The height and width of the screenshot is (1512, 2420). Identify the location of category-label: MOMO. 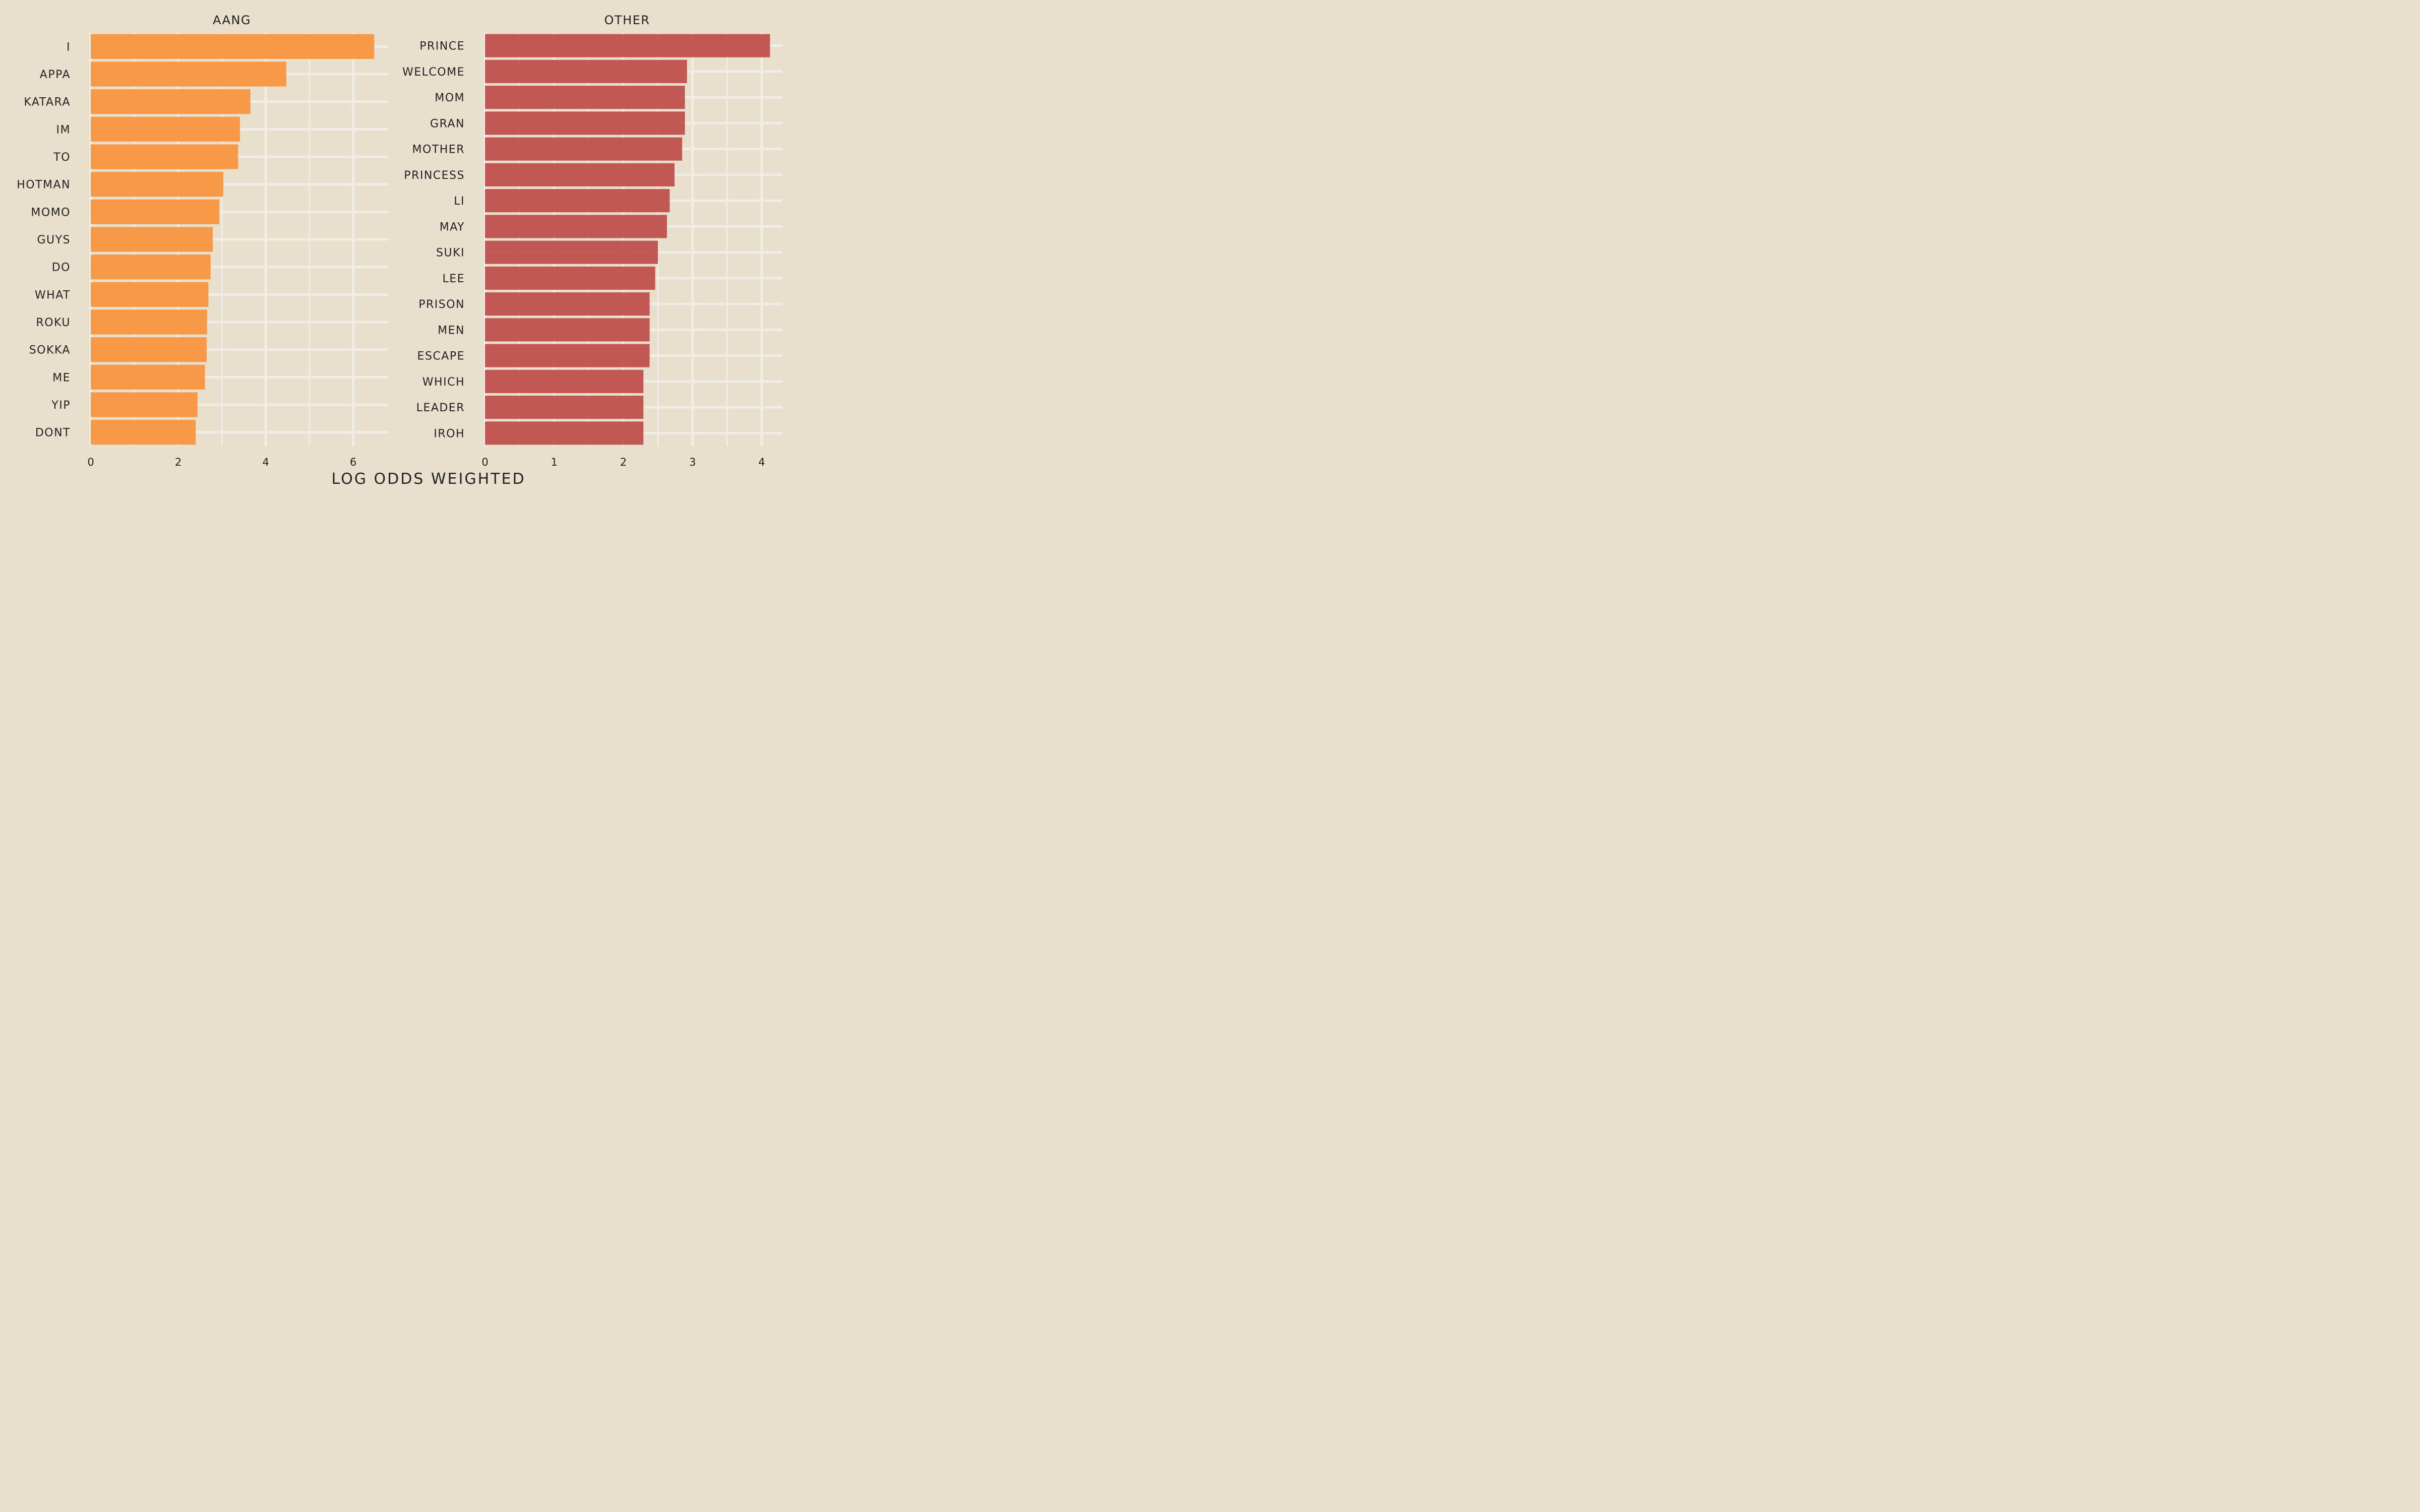
(51, 213).